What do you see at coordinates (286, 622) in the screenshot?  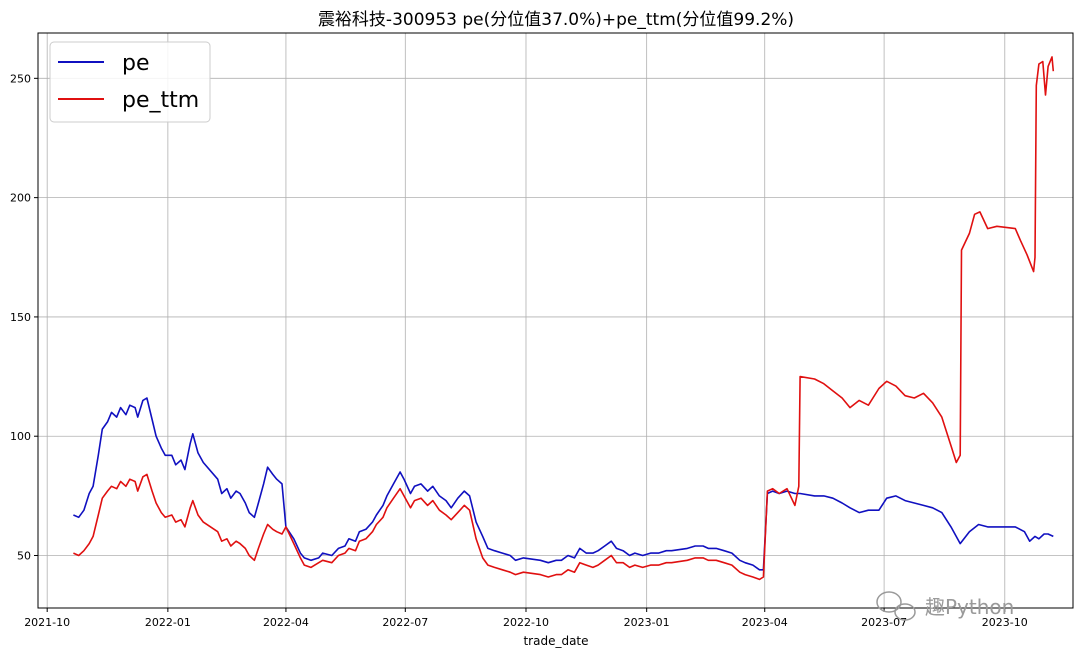 I see `x-tick-label: 2022-04` at bounding box center [286, 622].